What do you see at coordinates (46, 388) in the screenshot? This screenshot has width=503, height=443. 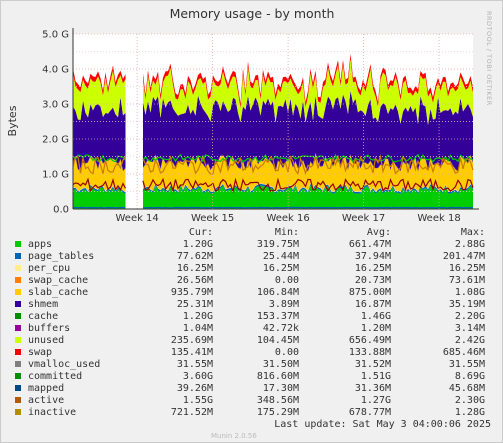 I see `legend-name: mapped` at bounding box center [46, 388].